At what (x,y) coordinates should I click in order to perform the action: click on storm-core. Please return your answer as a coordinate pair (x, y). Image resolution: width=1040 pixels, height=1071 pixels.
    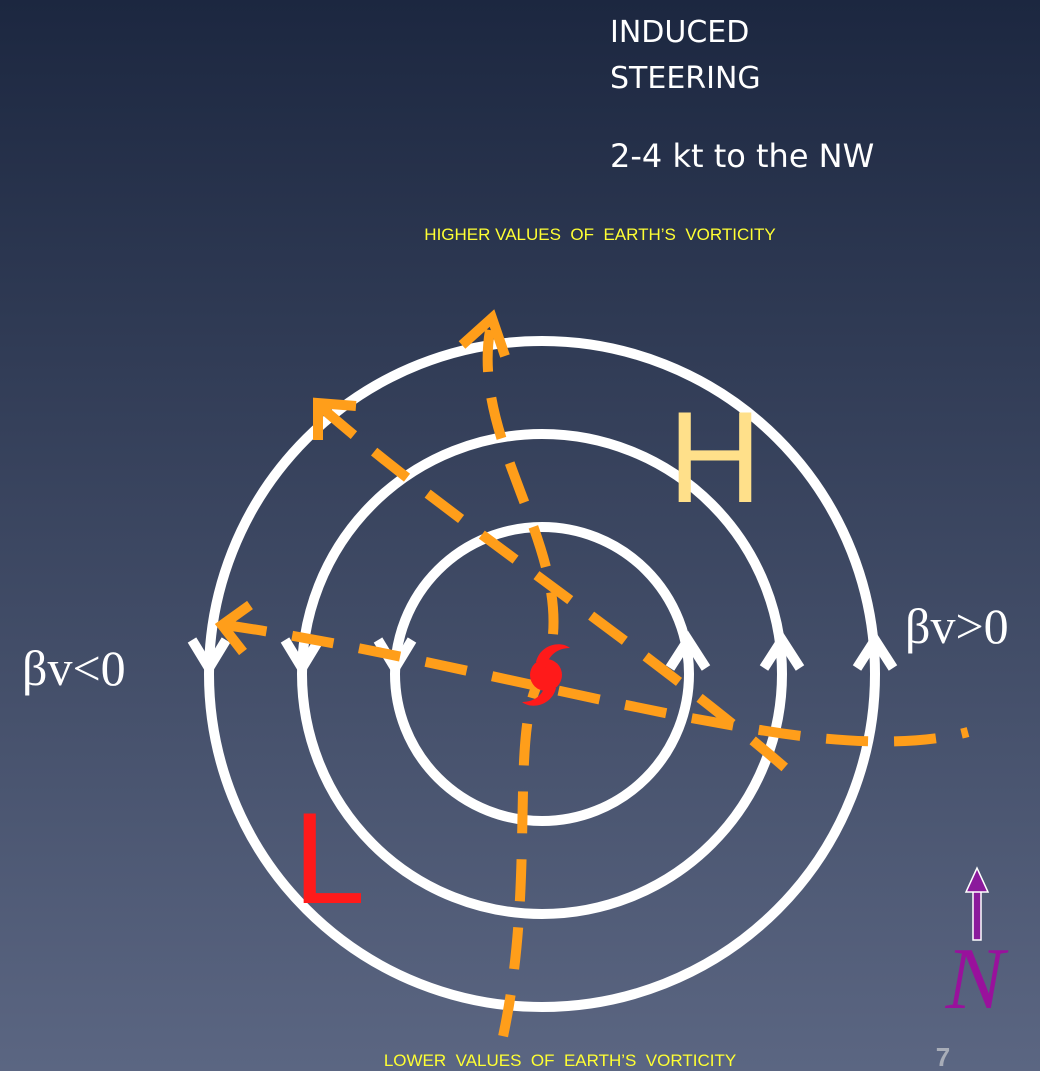
    Looking at the image, I should click on (546, 675).